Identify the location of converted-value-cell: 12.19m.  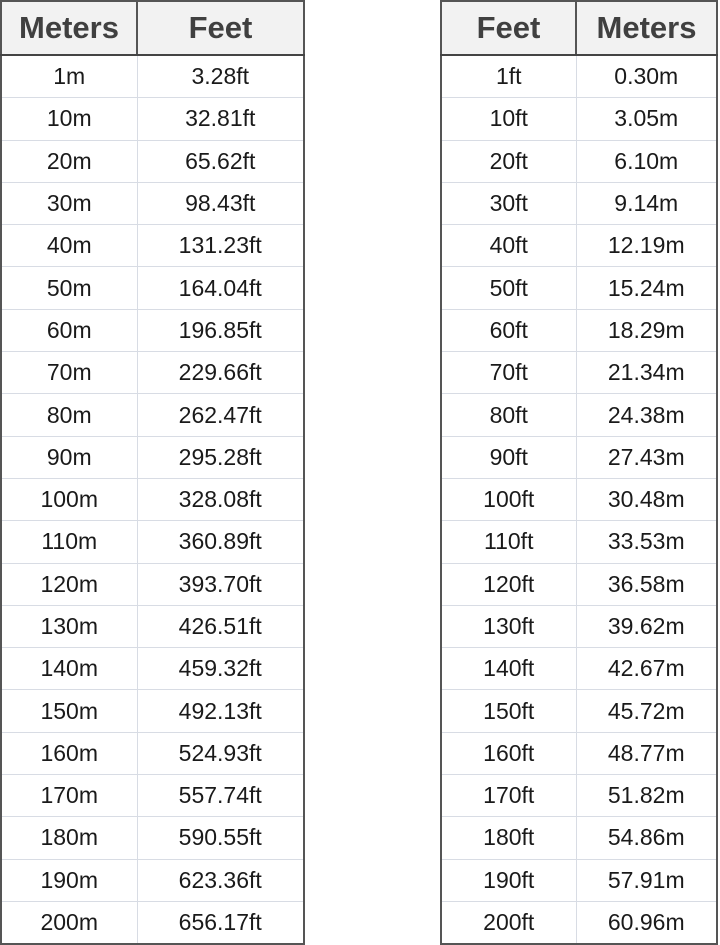
(646, 245).